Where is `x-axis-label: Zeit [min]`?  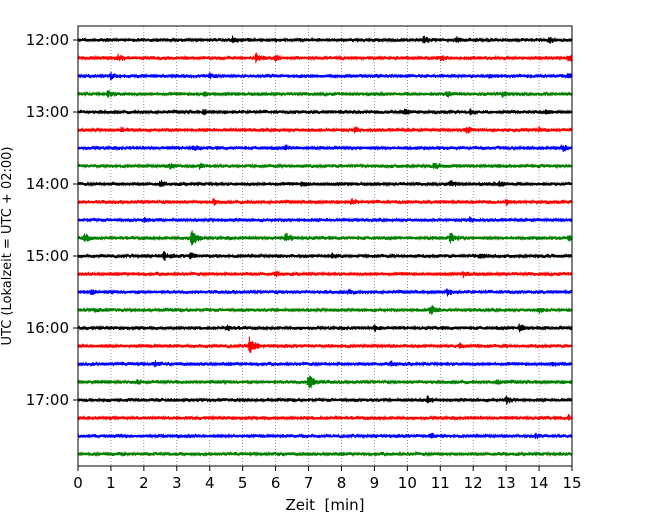
x-axis-label: Zeit [min] is located at coordinates (324, 505).